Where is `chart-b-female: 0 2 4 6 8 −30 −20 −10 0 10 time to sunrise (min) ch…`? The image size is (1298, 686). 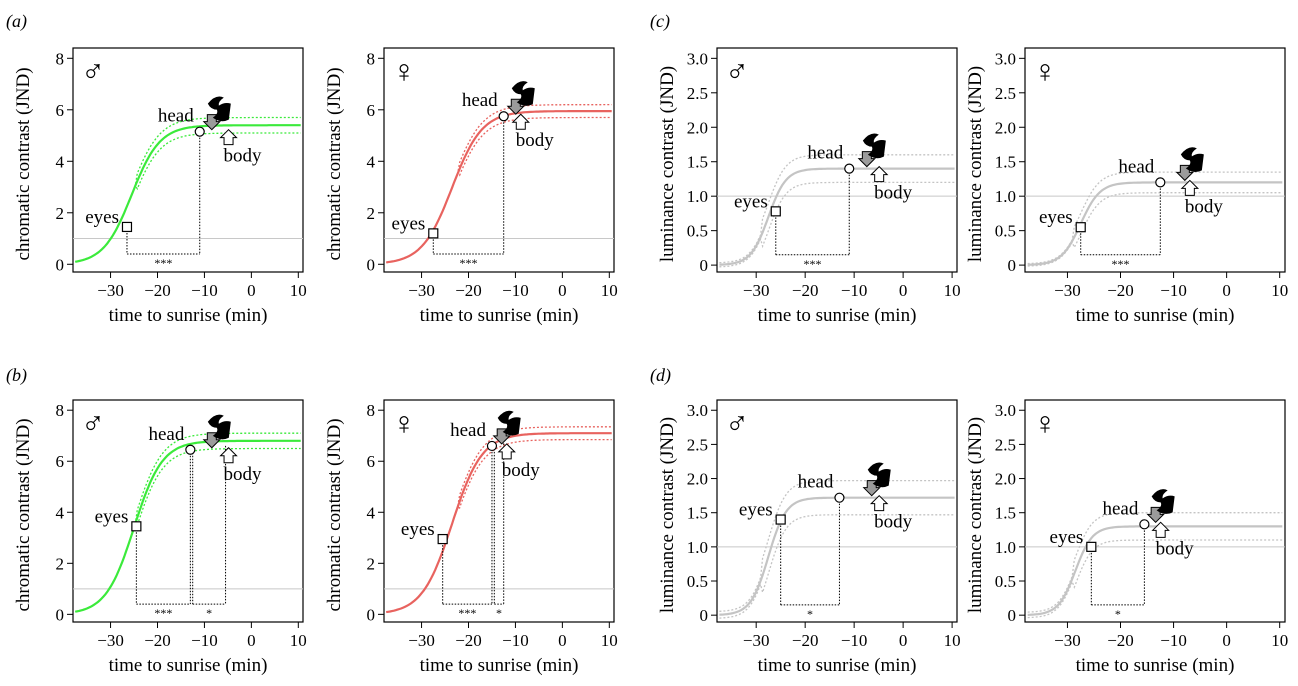
chart-b-female: 0 2 4 6 8 −30 −20 −10 0 10 time to sunrise (min) ch… is located at coordinates (471, 537).